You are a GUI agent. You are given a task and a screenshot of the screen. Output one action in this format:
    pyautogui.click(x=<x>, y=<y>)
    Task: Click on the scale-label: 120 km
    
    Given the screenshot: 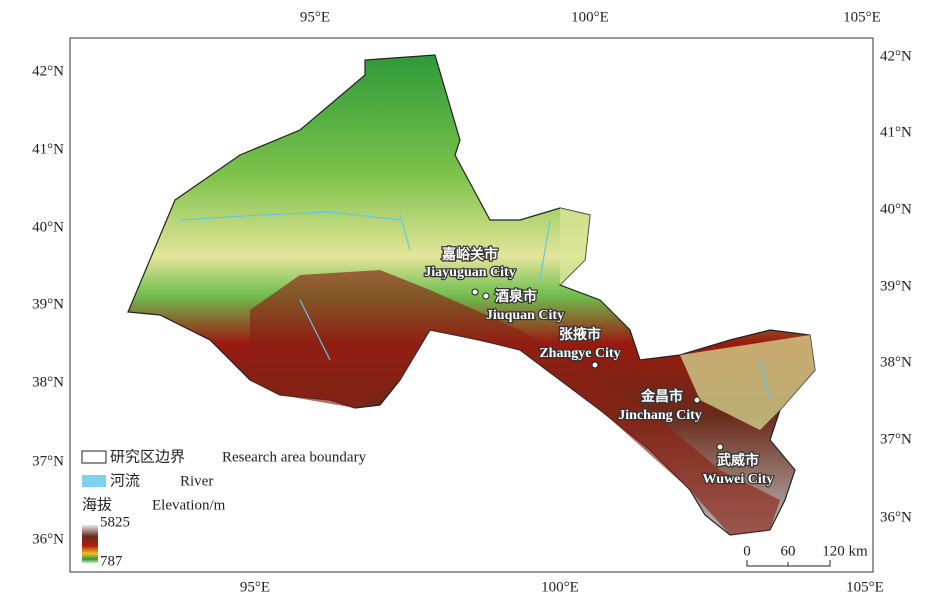 What is the action you would take?
    pyautogui.click(x=845, y=551)
    